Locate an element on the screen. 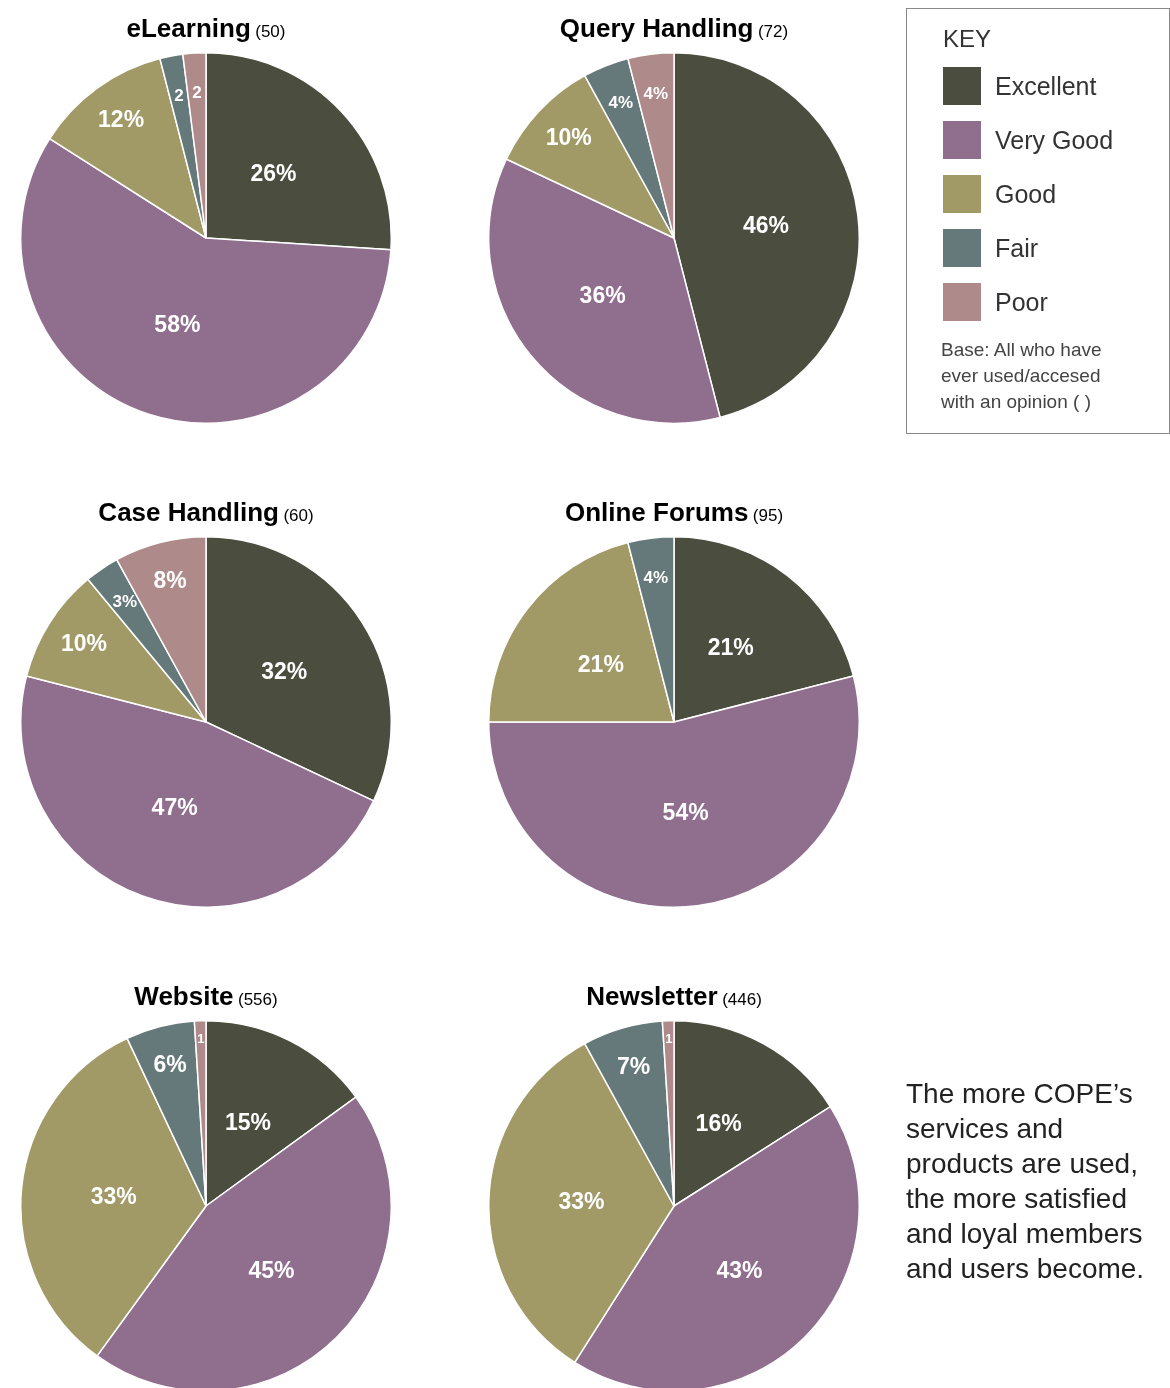  data-label: 54% is located at coordinates (685, 812).